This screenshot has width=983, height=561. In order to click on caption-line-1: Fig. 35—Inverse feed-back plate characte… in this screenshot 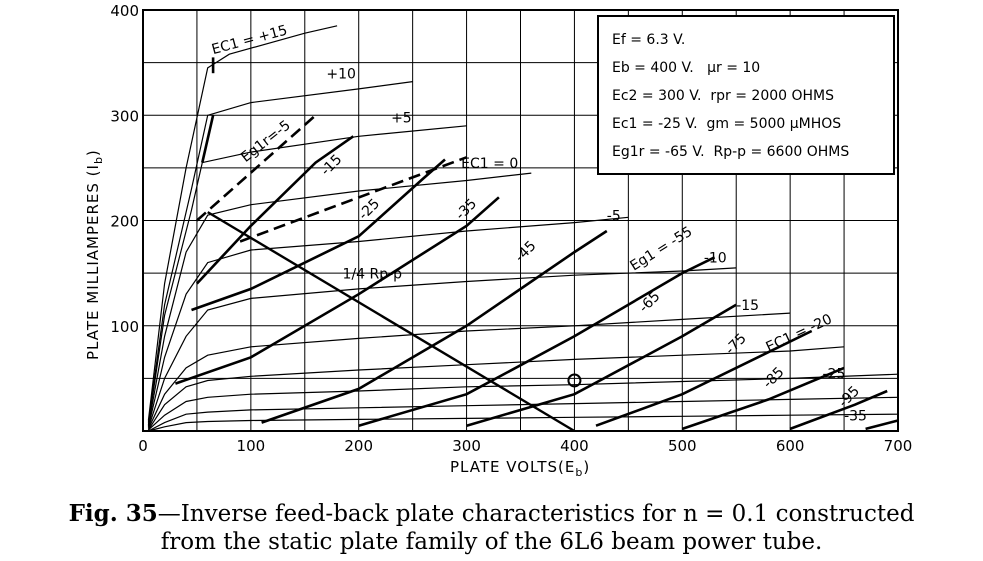, I will do `click(491, 514)`.